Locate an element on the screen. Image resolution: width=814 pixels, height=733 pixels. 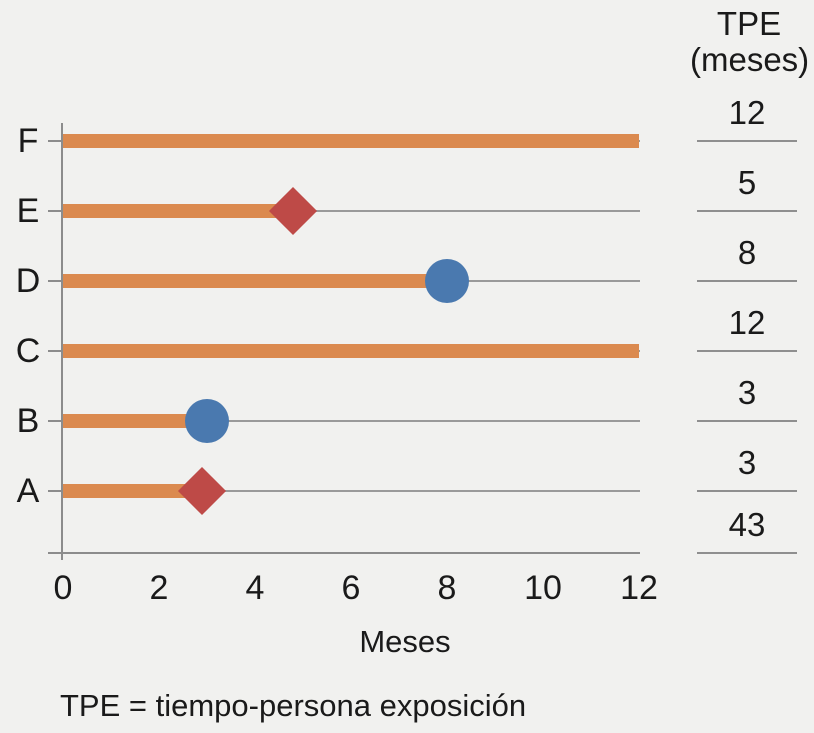
y-axis-line is located at coordinates (62, 341).